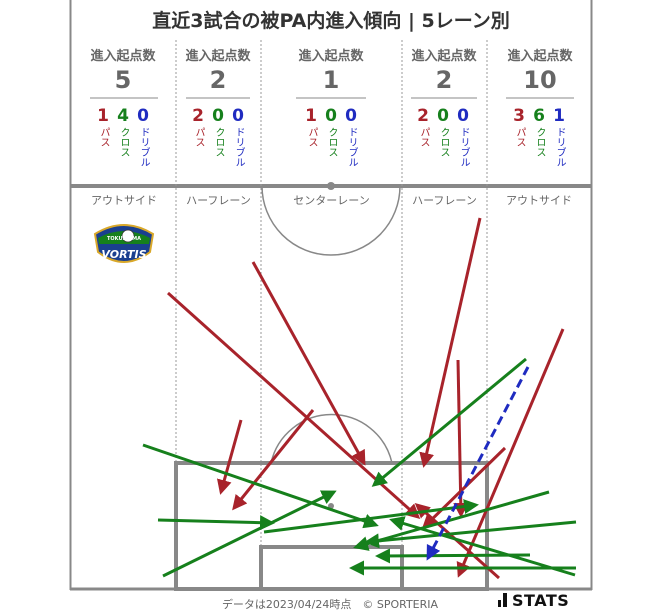  I want to click on lane-3-dribble-count: 0, so click(351, 116).